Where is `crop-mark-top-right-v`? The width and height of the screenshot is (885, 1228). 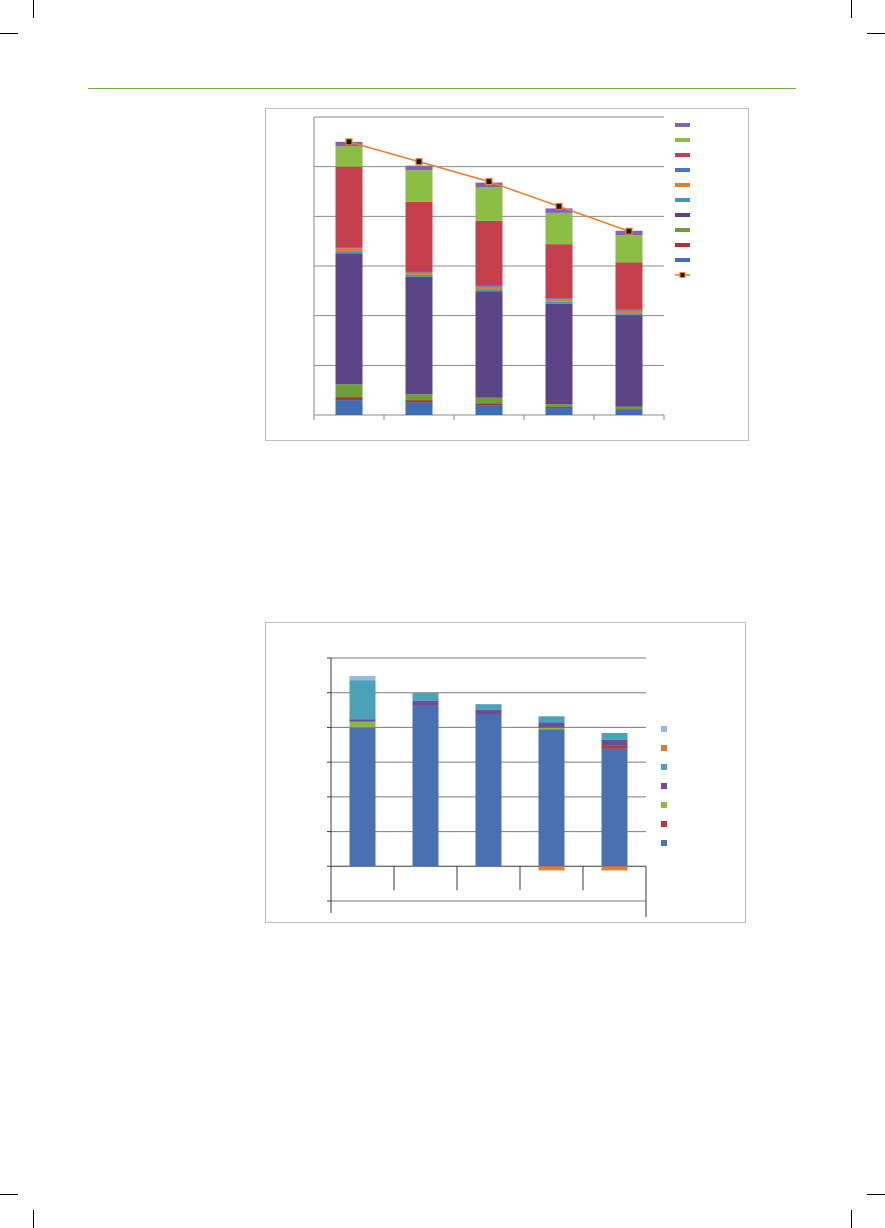 crop-mark-top-right-v is located at coordinates (851, 9).